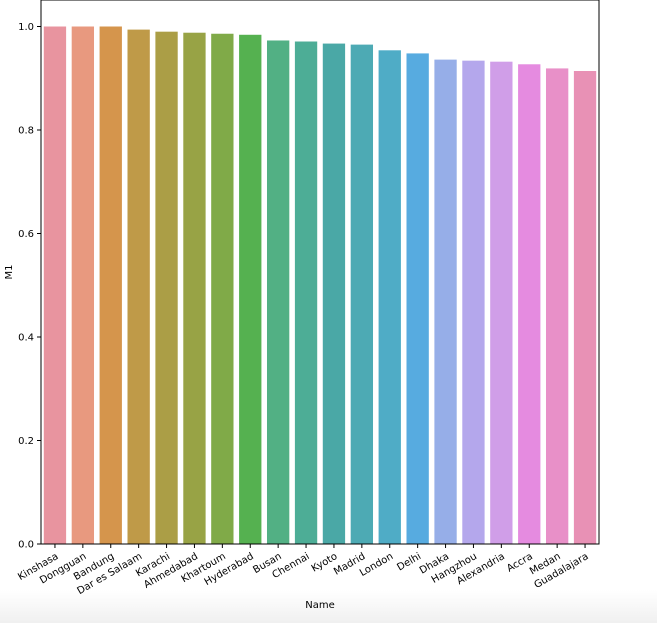  Describe the element at coordinates (501, 302) in the screenshot. I see `bar-alexandria` at that location.